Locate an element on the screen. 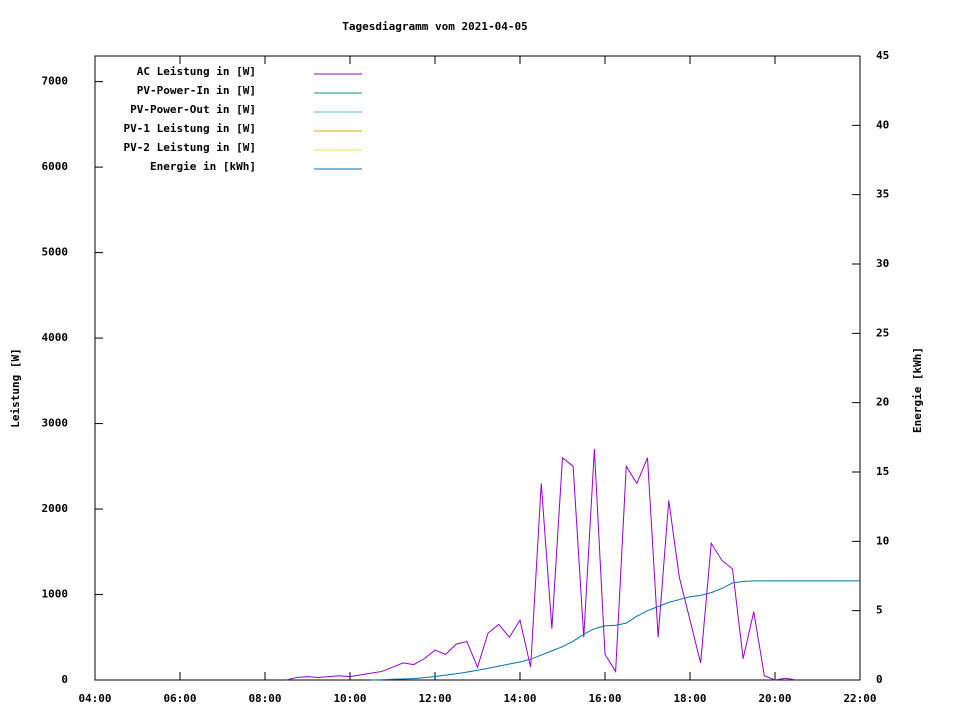 The height and width of the screenshot is (720, 960). y2-axis-label: Energie [kWh] is located at coordinates (917, 390).